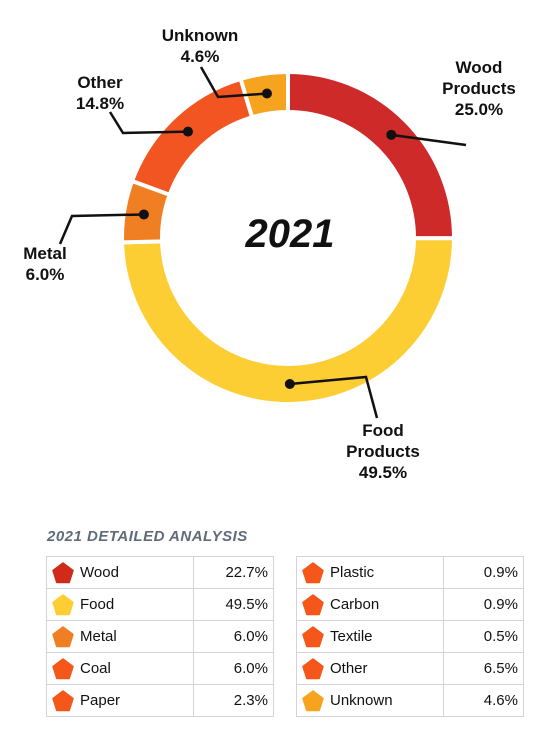 This screenshot has width=552, height=745. What do you see at coordinates (233, 604) in the screenshot?
I see `row-value: 49.5%` at bounding box center [233, 604].